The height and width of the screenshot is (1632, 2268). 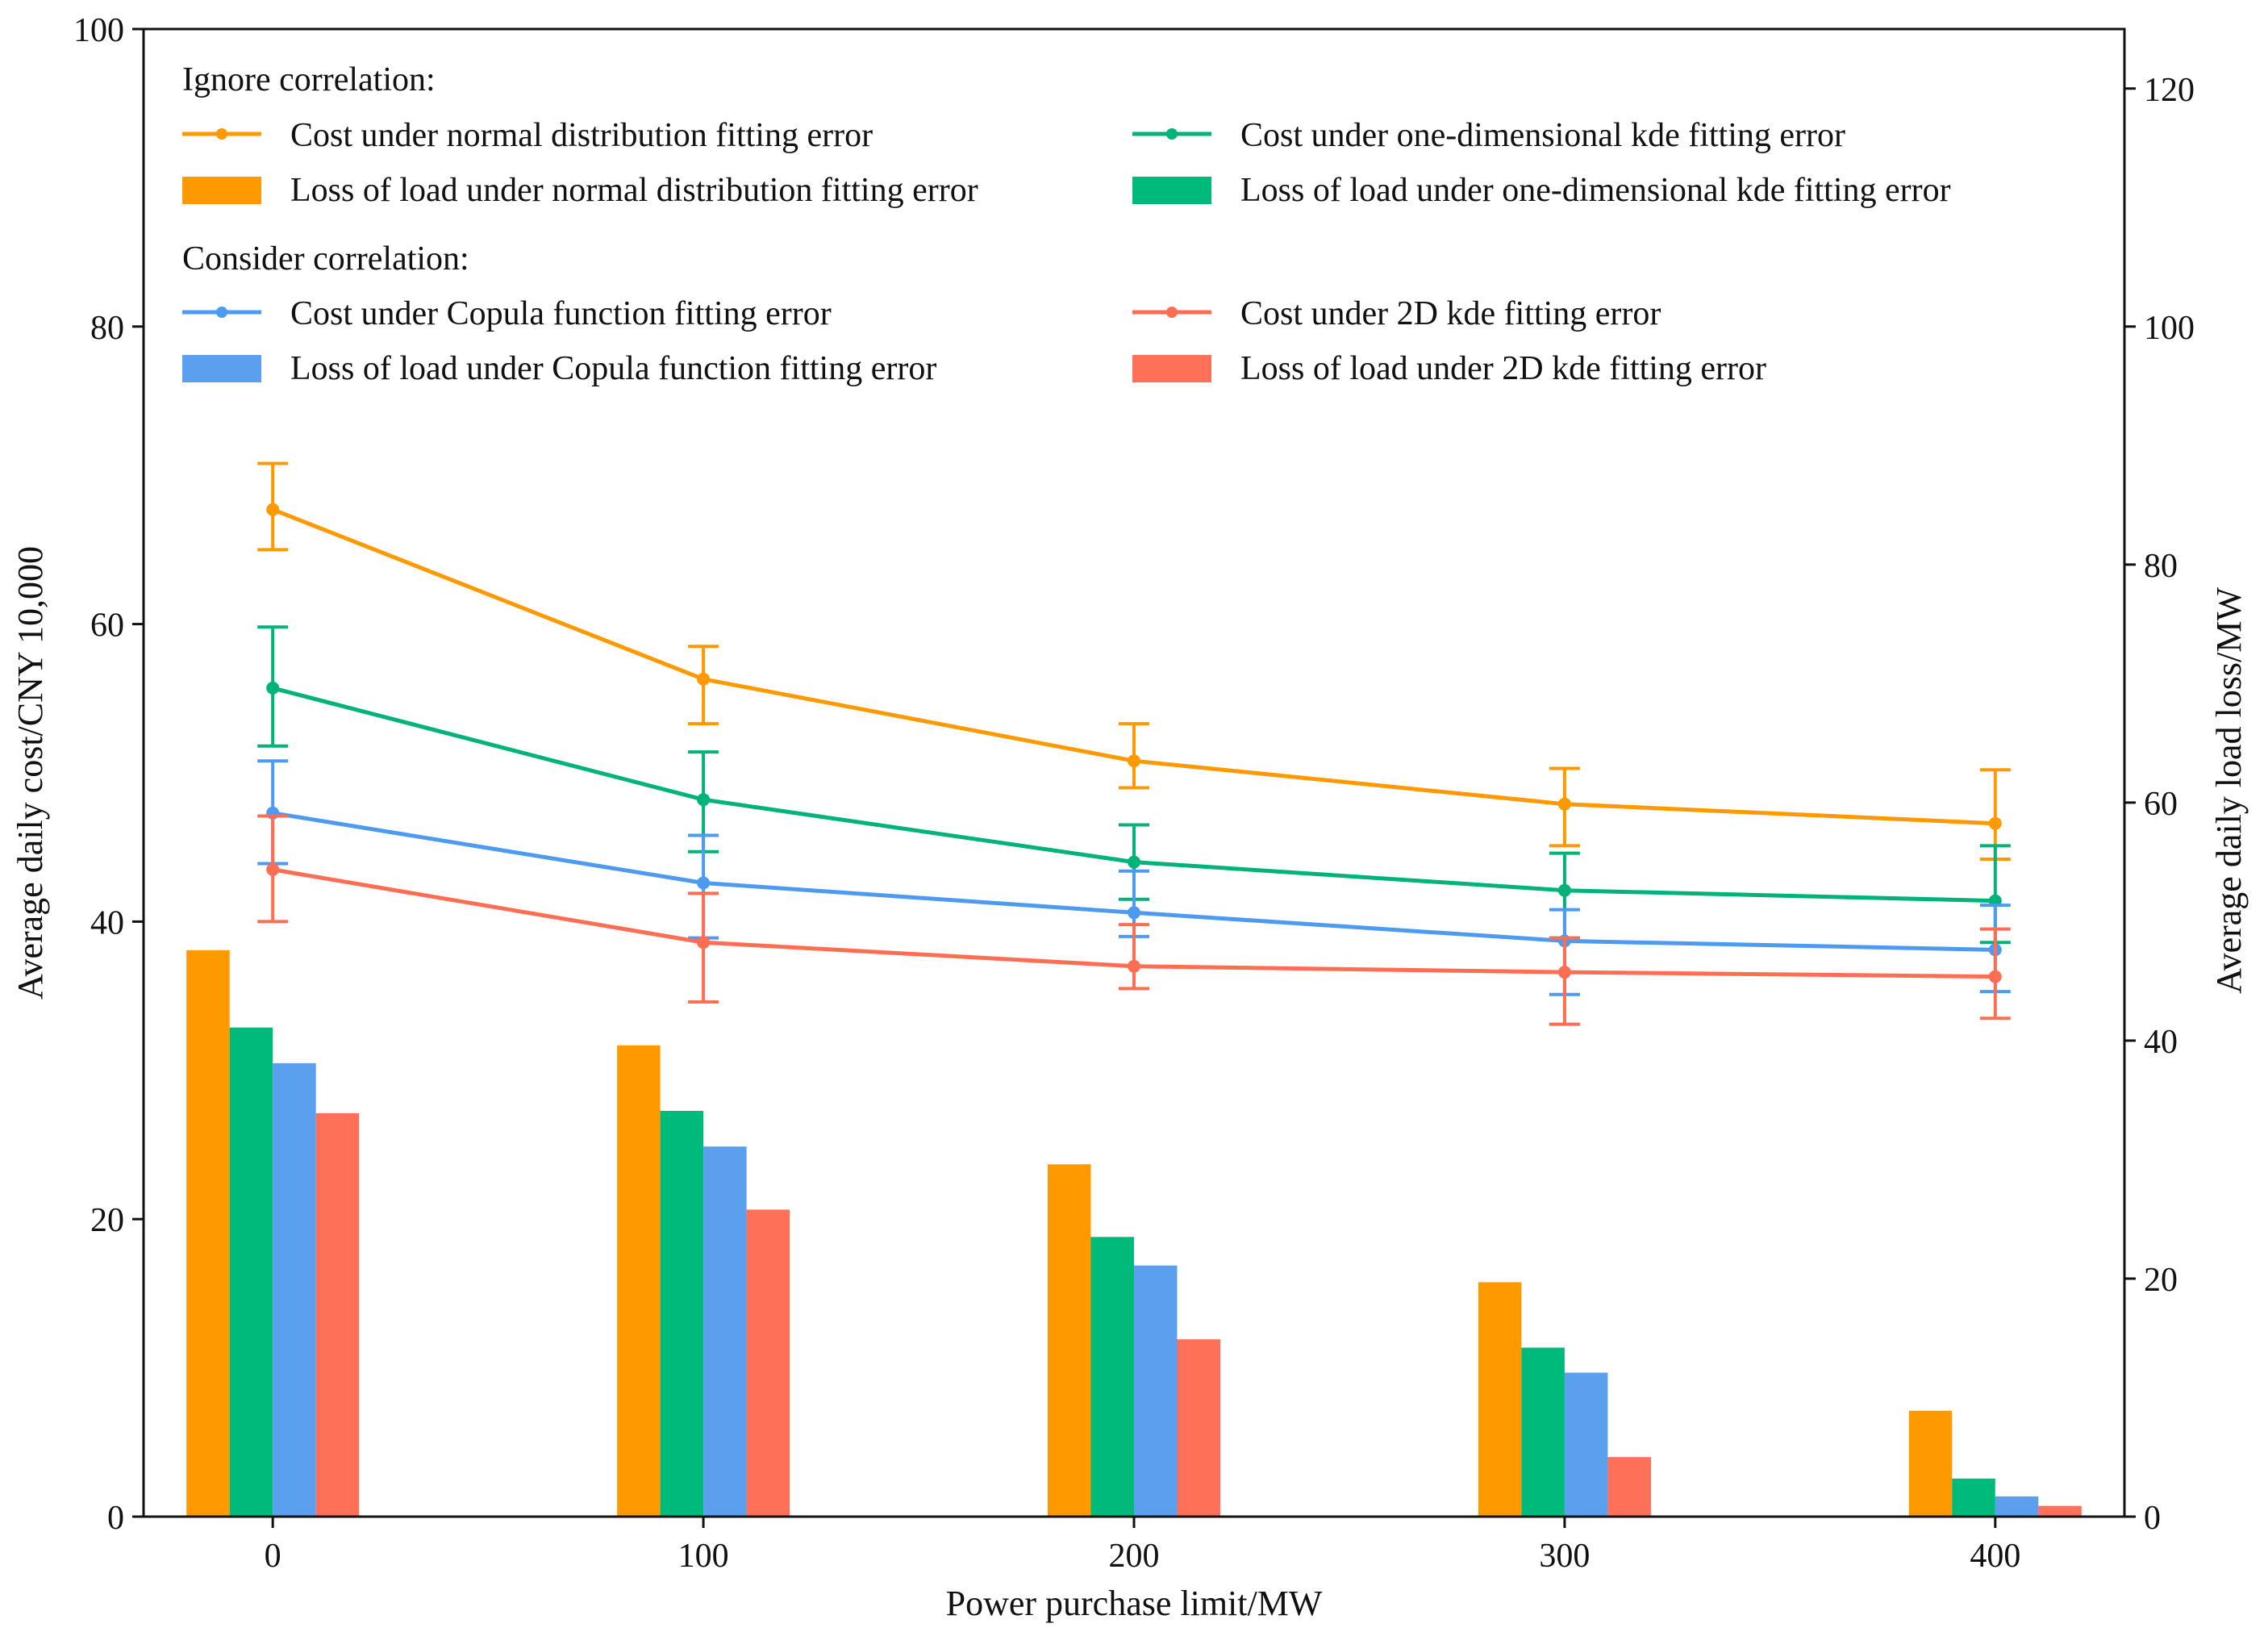 I want to click on y-axis-title: Average daily cost/CNY 10,000, so click(x=30, y=773).